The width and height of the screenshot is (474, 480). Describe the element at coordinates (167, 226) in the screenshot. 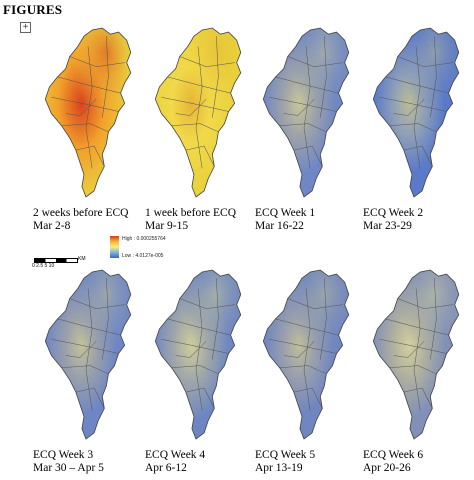

I see `caption-line2: Mar 9-15` at that location.